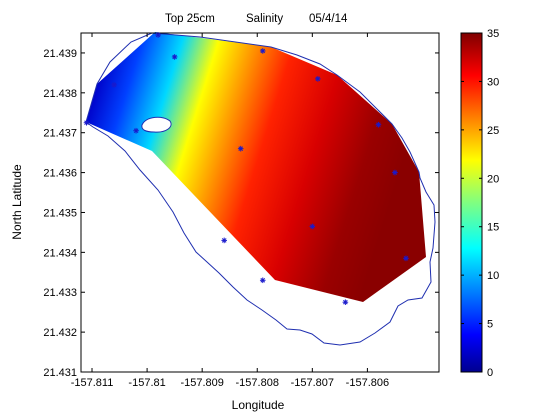  Describe the element at coordinates (60, 174) in the screenshot. I see `y-tick-label: 21.436` at that location.